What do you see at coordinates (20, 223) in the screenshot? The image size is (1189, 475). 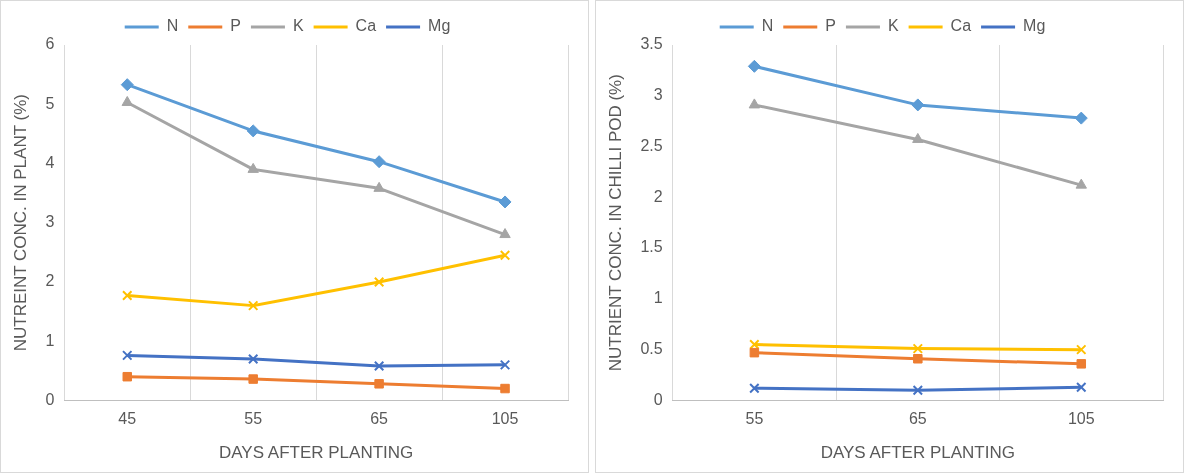 I see `y-axis-title: NUTREINT CONC. IN PLANT (%)` at bounding box center [20, 223].